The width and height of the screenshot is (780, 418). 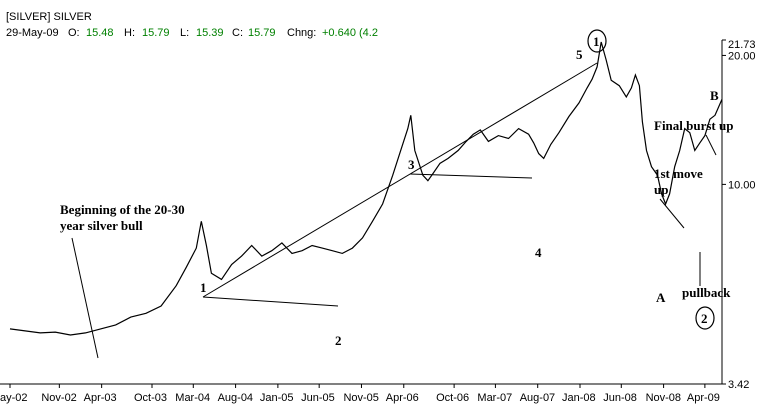 What do you see at coordinates (184, 33) in the screenshot?
I see `low-label: L:` at bounding box center [184, 33].